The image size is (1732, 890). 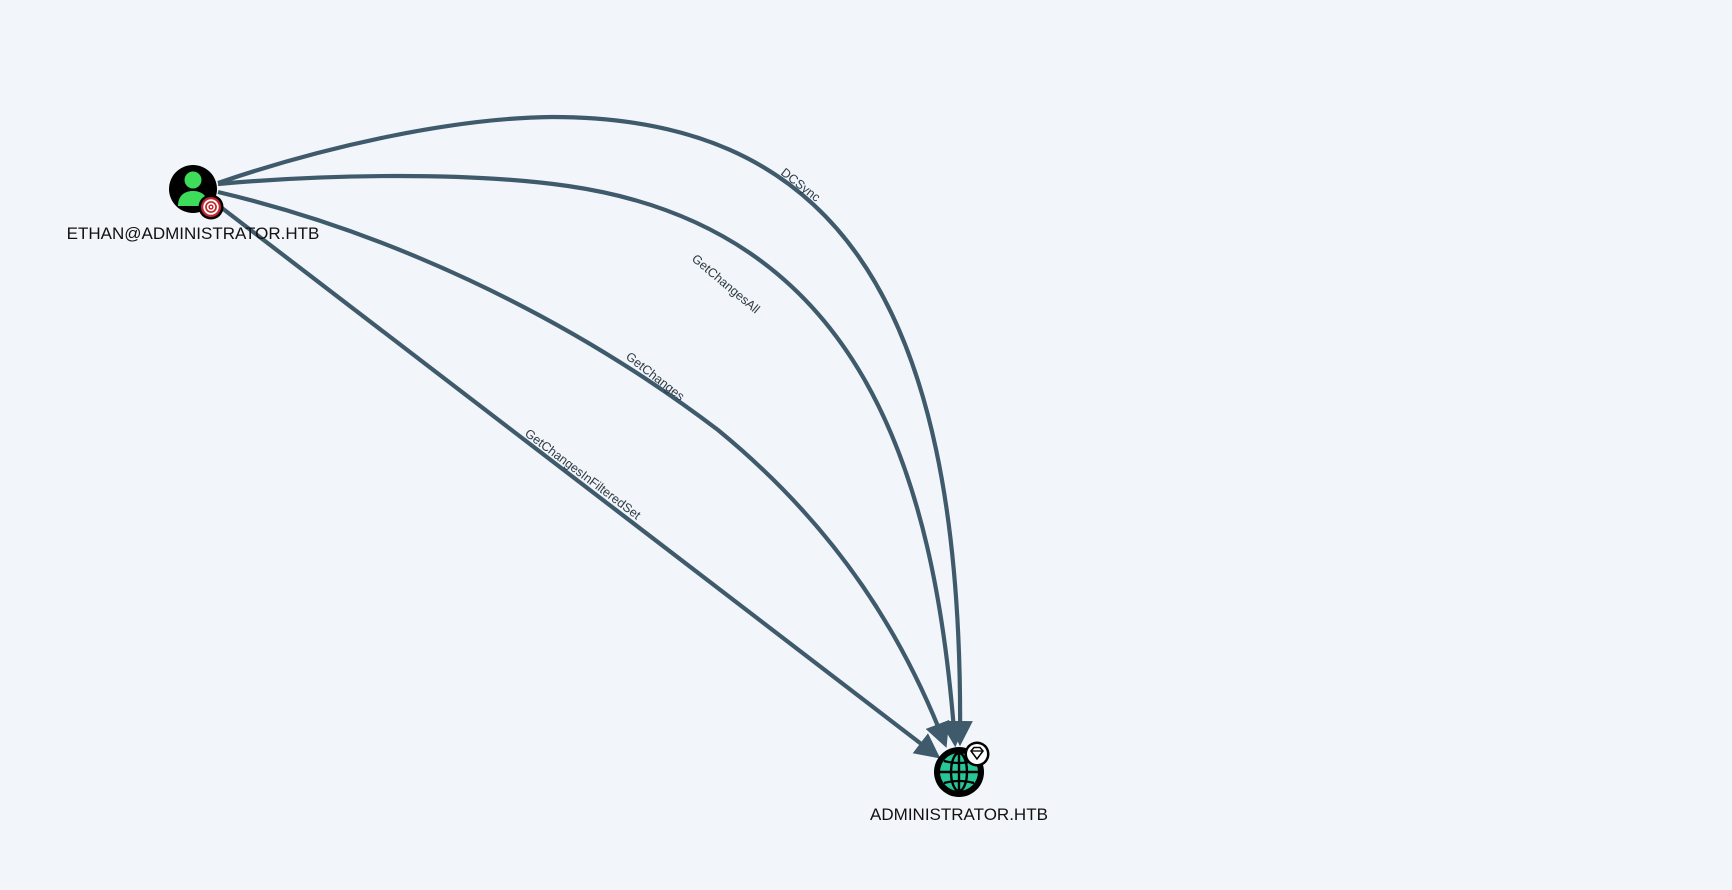 What do you see at coordinates (959, 814) in the screenshot?
I see `domain-node-label: ADMINISTRATOR.HTB` at bounding box center [959, 814].